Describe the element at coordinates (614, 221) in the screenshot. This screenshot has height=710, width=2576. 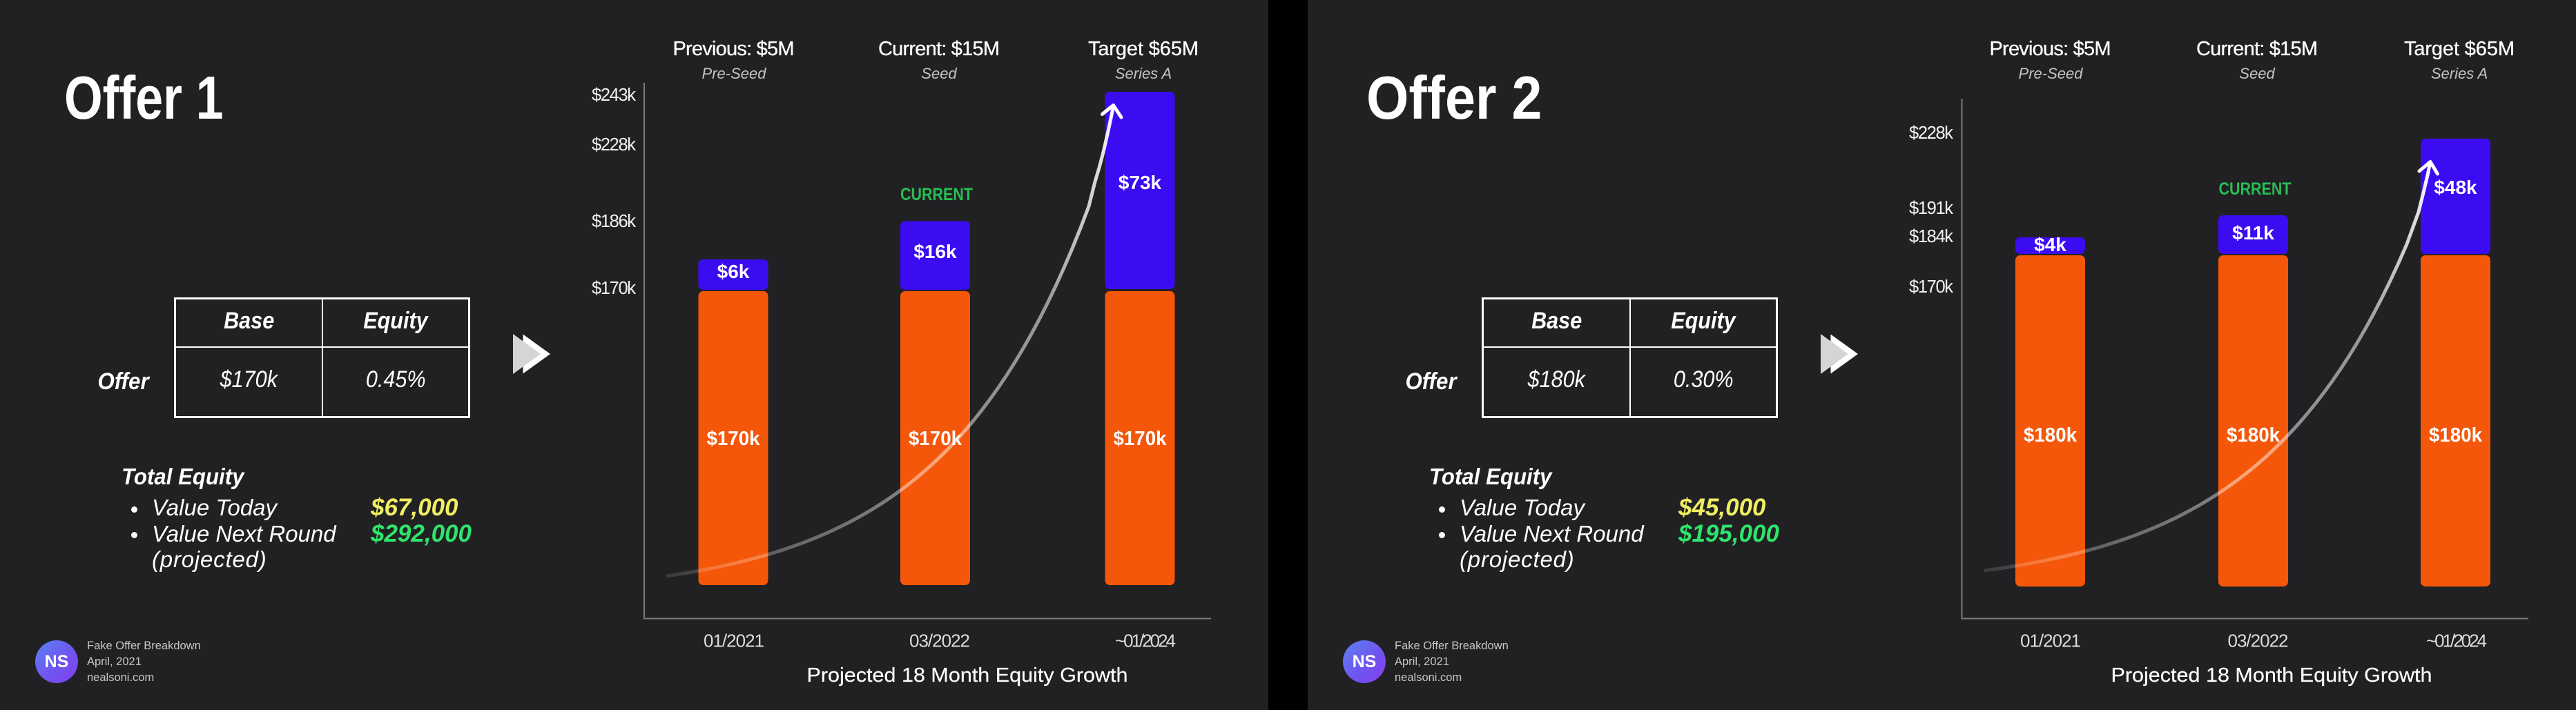
I see `svg-text: $186k` at that location.